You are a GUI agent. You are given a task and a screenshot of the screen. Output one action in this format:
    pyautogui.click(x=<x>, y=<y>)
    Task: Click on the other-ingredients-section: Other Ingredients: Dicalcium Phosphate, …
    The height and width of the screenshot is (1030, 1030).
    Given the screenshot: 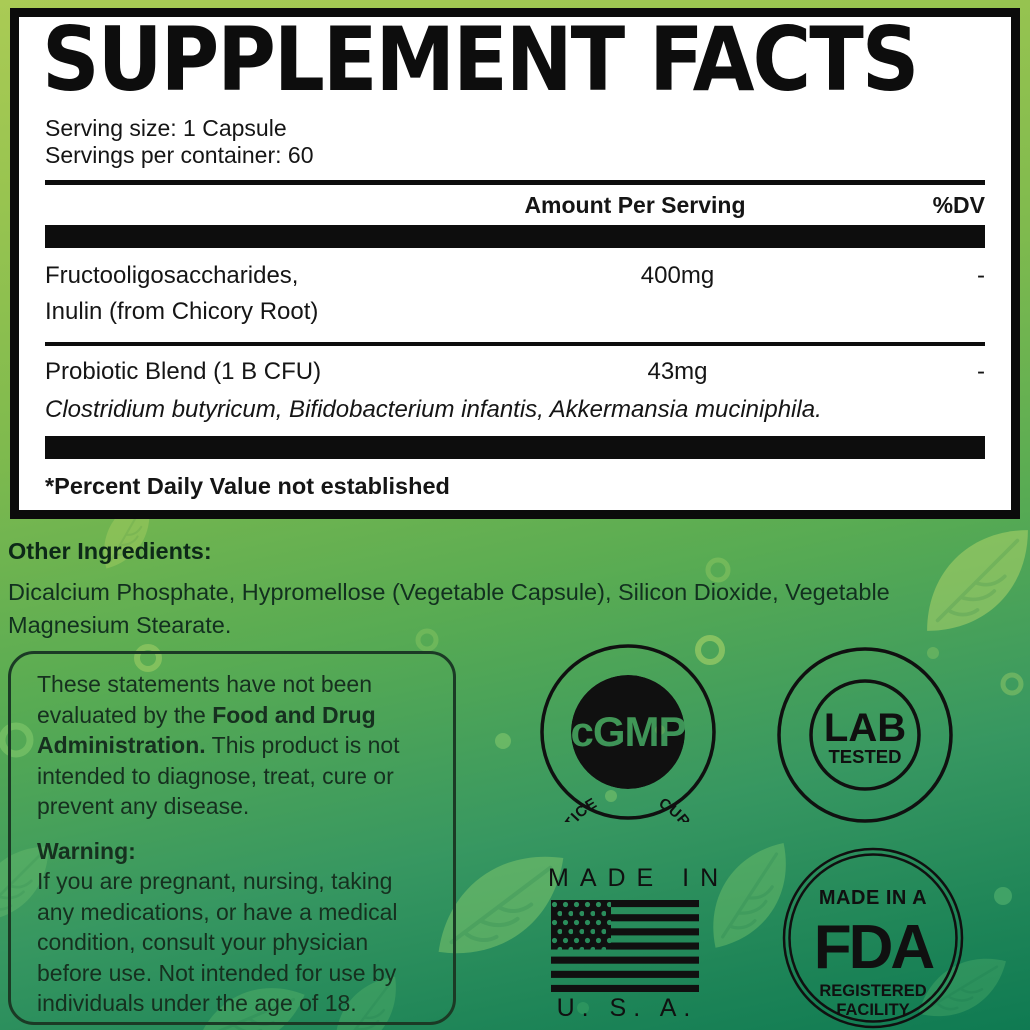 What is the action you would take?
    pyautogui.click(x=487, y=590)
    